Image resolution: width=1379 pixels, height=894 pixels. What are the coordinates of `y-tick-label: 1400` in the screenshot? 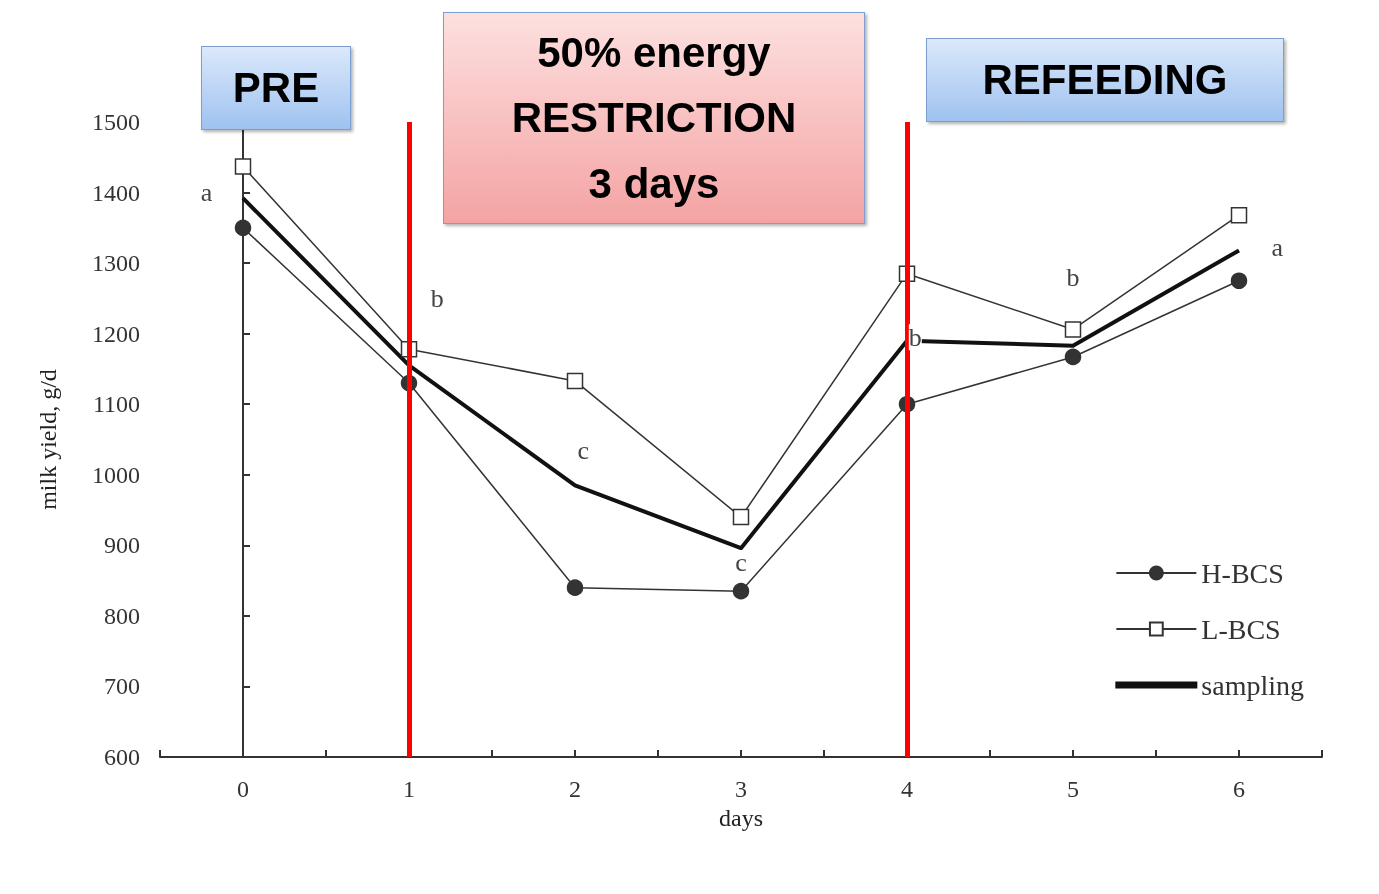 It's located at (116, 192).